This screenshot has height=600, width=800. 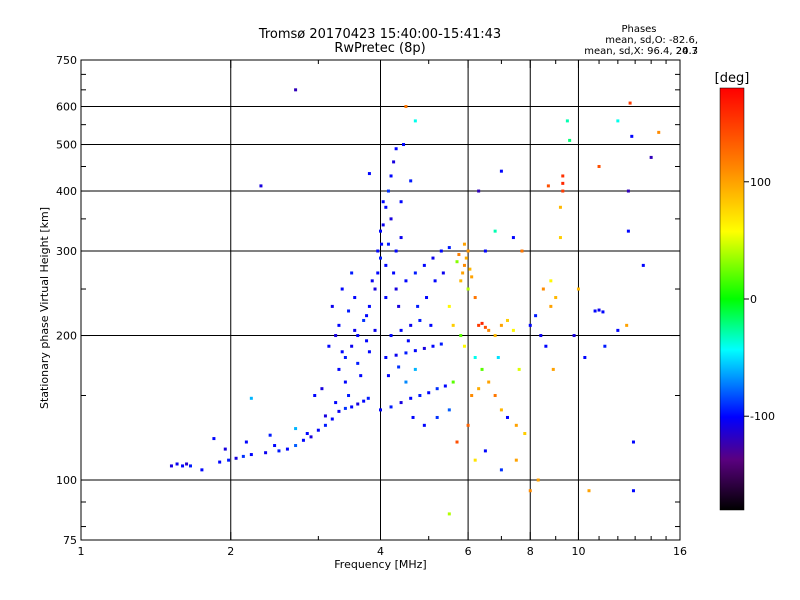 What do you see at coordinates (70, 540) in the screenshot?
I see `y-tick-label: 75` at bounding box center [70, 540].